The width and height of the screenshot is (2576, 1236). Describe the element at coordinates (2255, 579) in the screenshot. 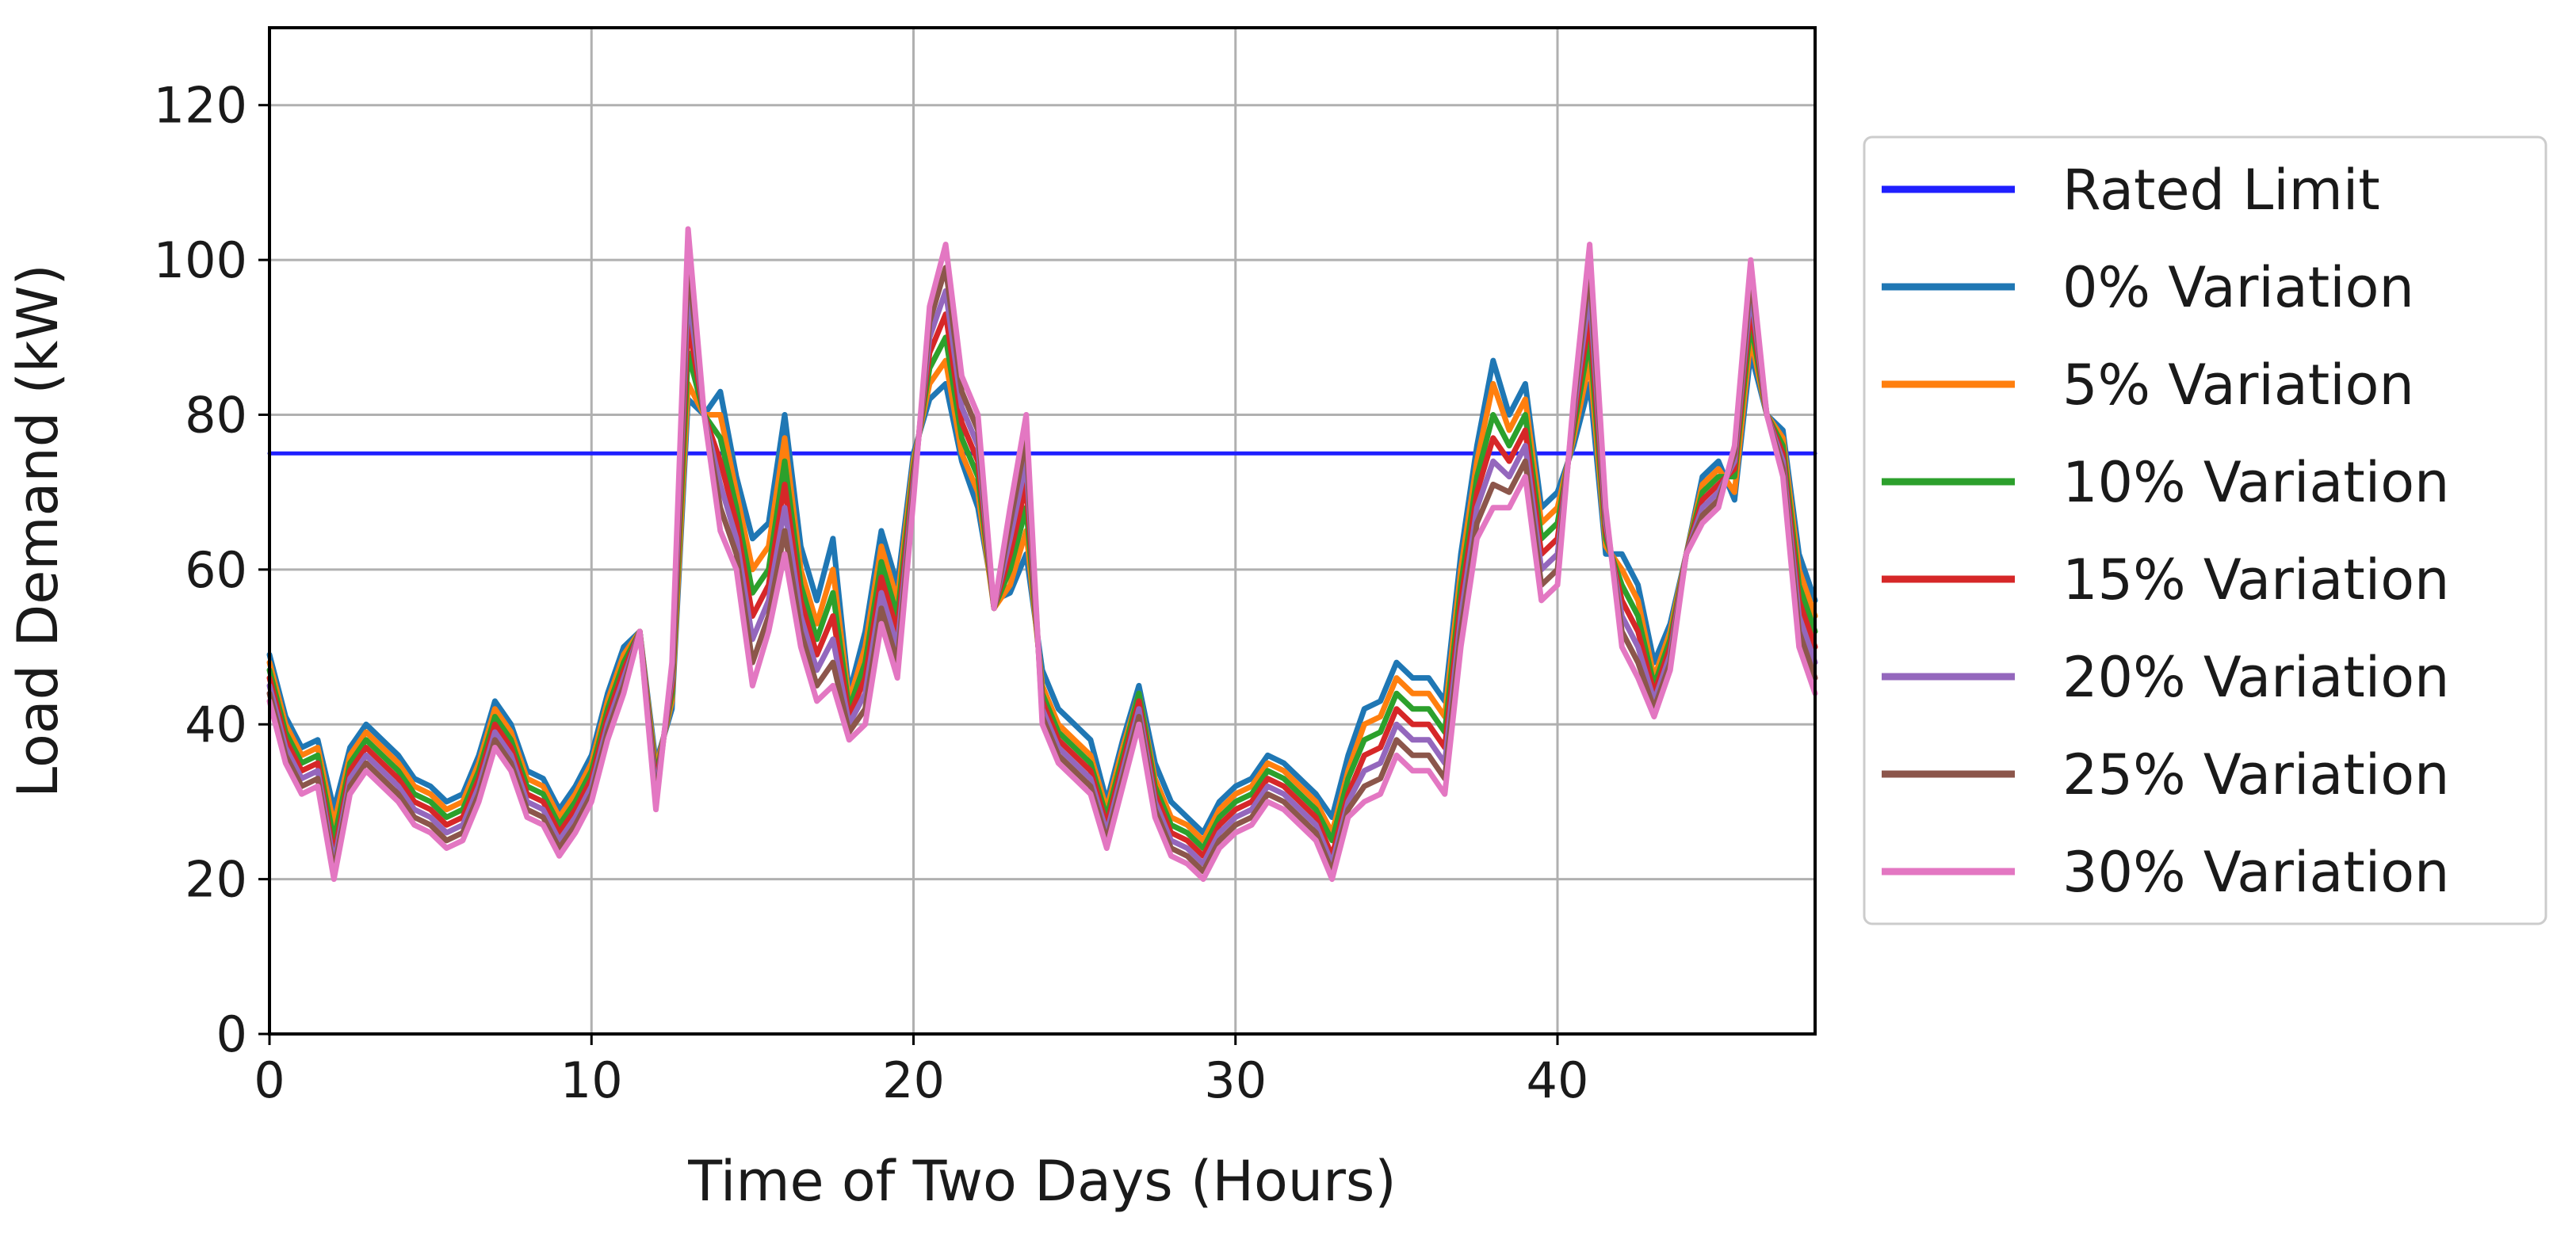

I see `legend-label-4: 15% Variation` at that location.